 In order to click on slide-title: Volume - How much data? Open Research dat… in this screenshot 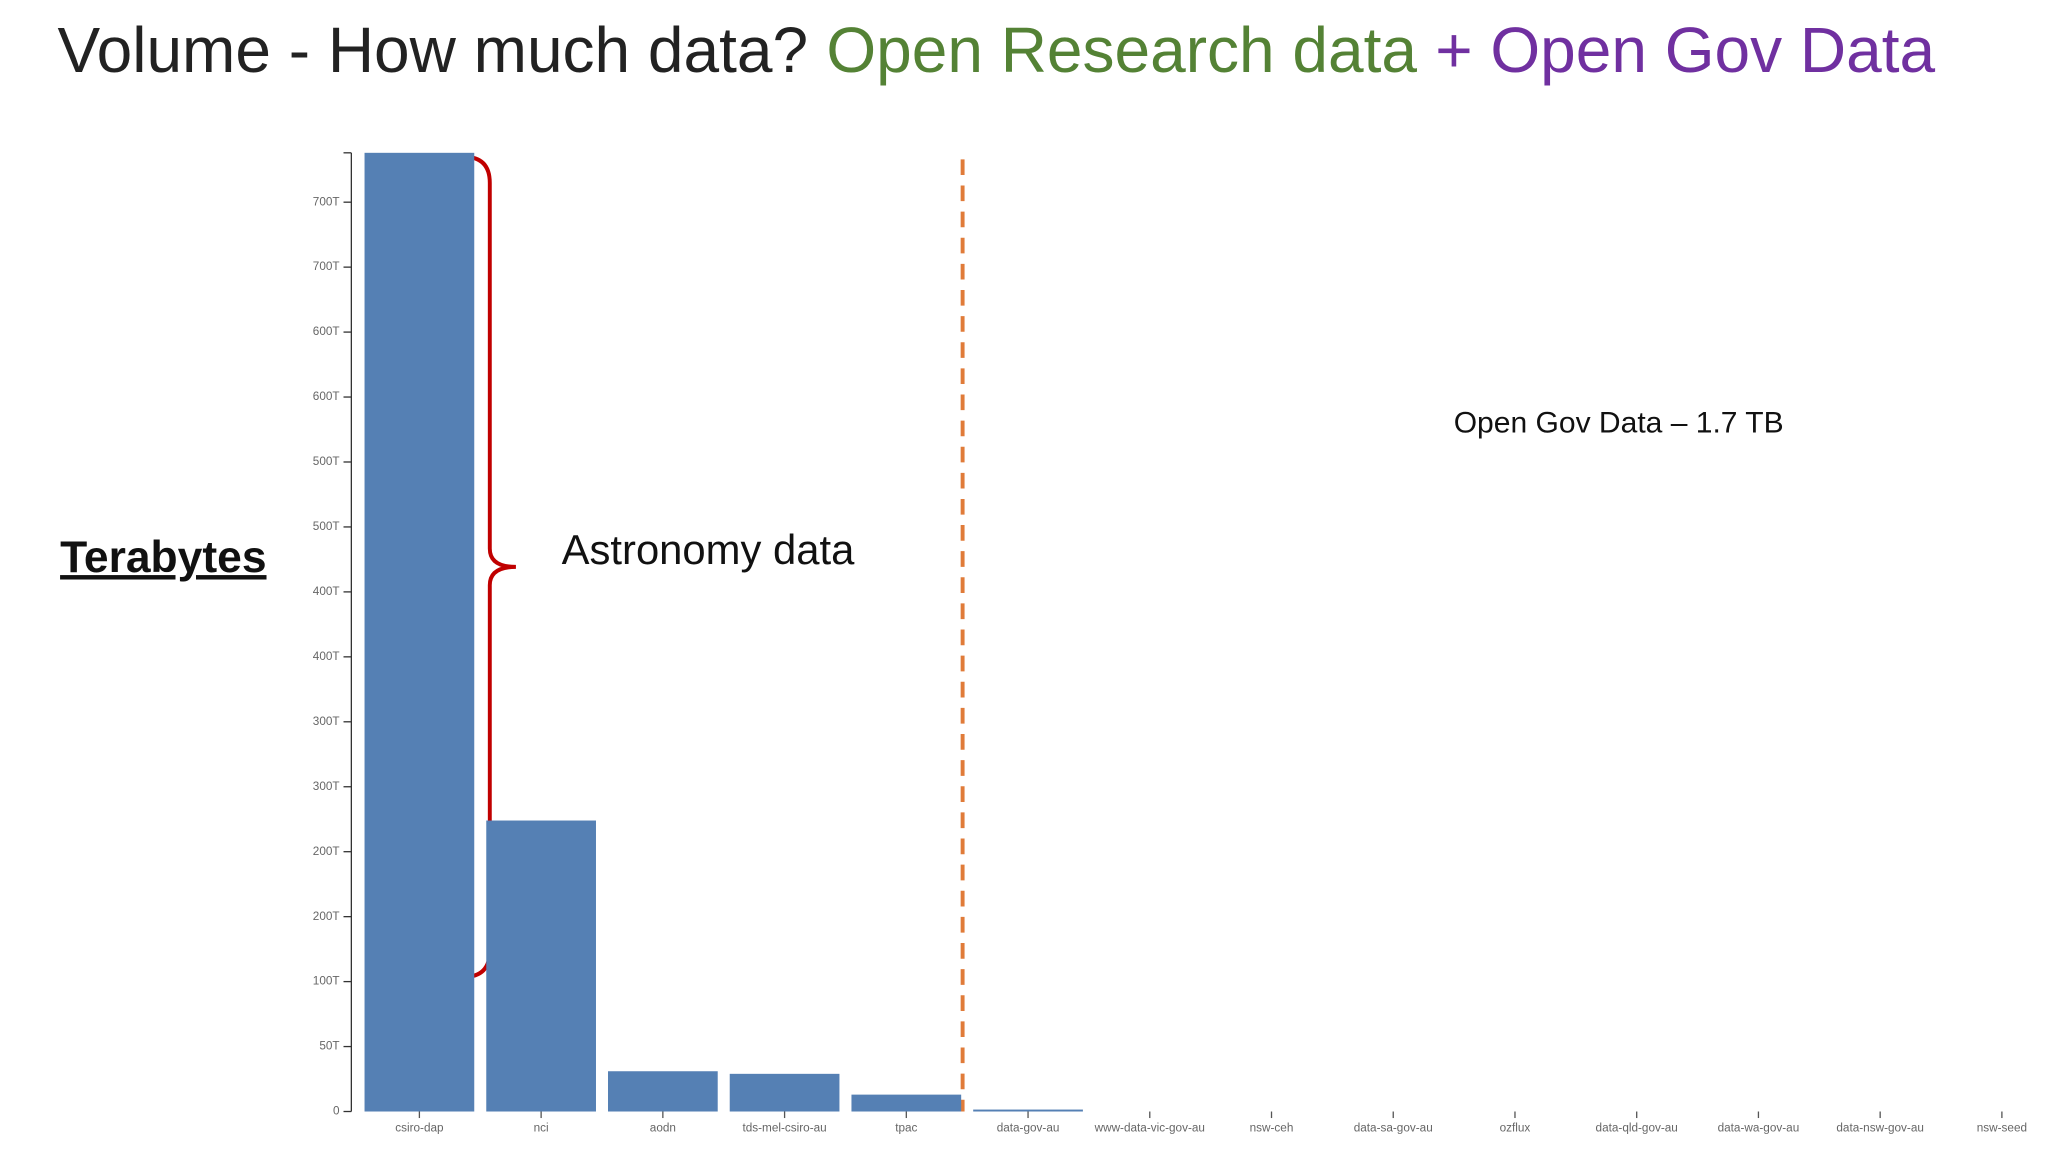, I will do `click(996, 50)`.